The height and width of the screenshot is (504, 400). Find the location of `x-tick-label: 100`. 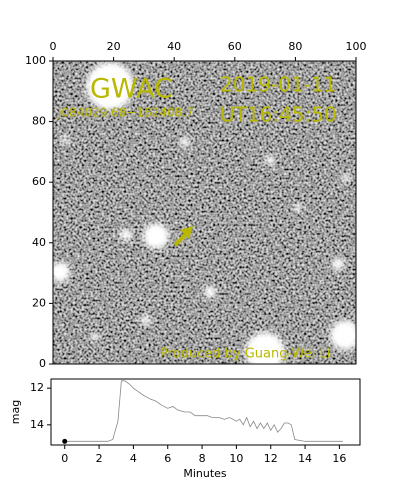

x-tick-label: 100 is located at coordinates (356, 46).